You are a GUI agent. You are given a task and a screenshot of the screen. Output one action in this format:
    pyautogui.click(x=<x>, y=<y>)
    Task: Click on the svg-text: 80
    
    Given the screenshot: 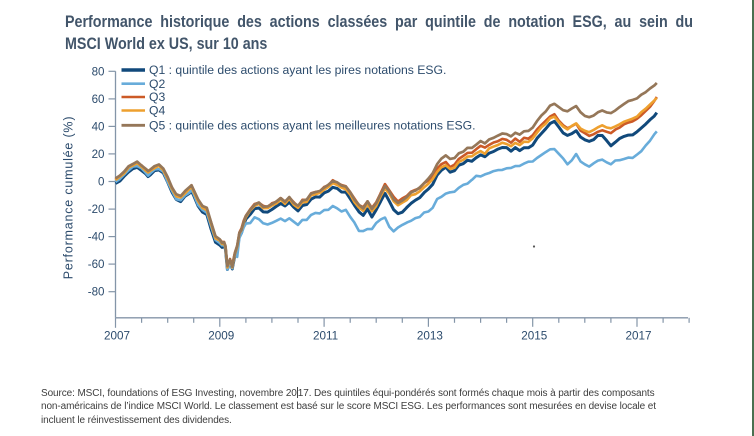 What is the action you would take?
    pyautogui.click(x=98, y=71)
    